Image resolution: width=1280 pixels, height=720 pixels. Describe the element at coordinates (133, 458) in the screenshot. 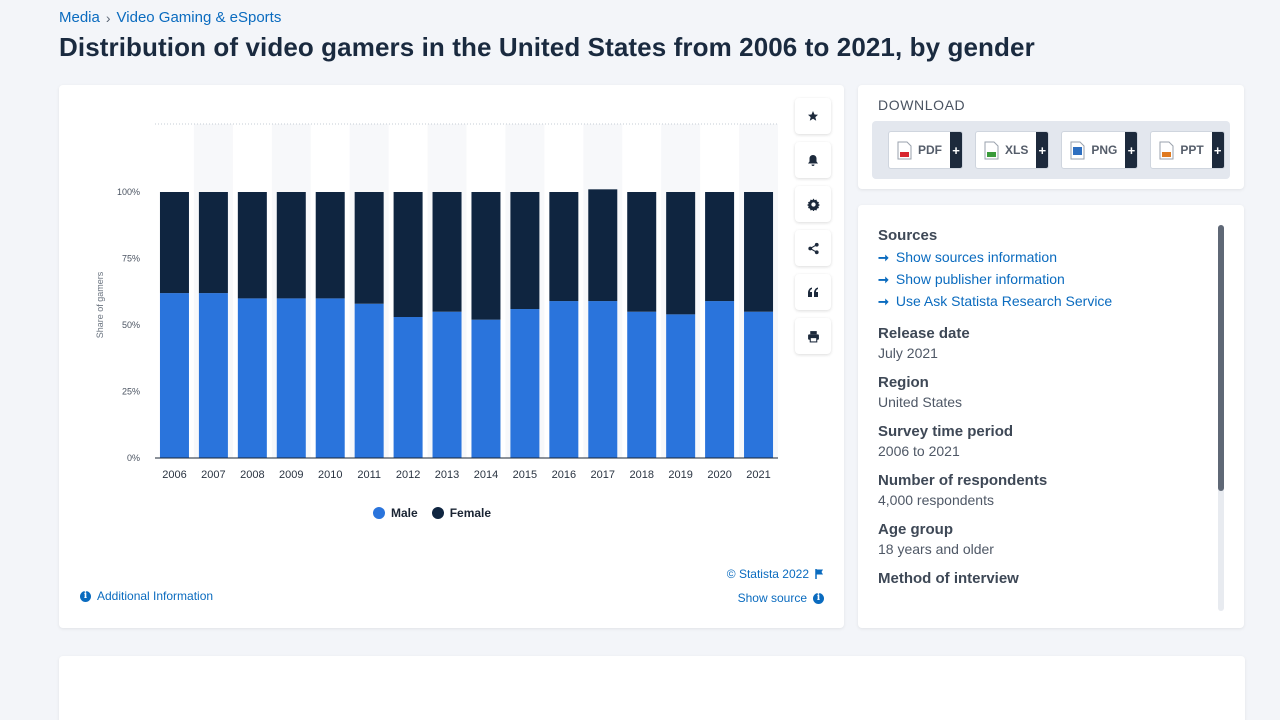

I see `y-tick-label: 0%` at that location.